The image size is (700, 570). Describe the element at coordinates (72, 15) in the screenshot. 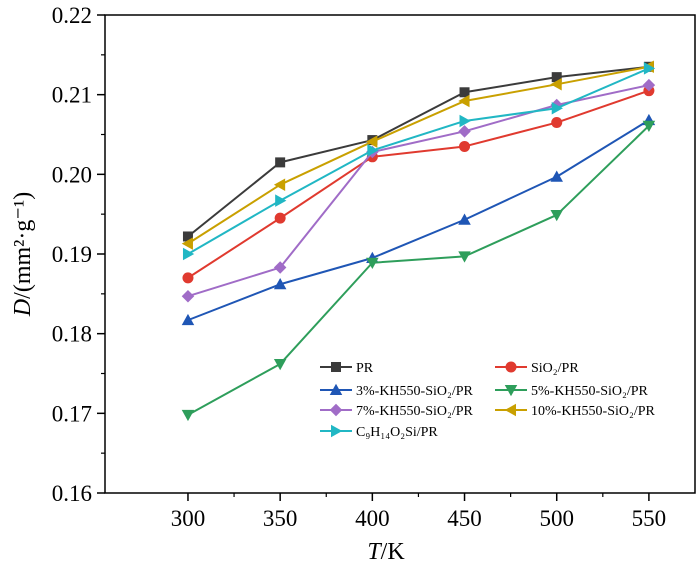

I see `y-tick-label: 0.22` at that location.